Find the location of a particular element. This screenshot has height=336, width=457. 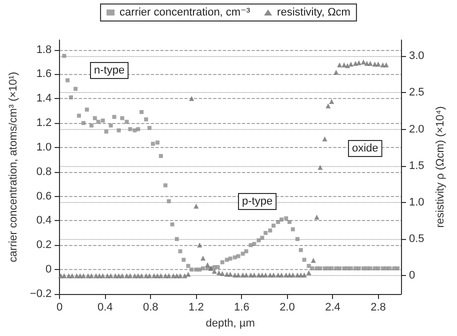

annotation: oxide is located at coordinates (365, 148).